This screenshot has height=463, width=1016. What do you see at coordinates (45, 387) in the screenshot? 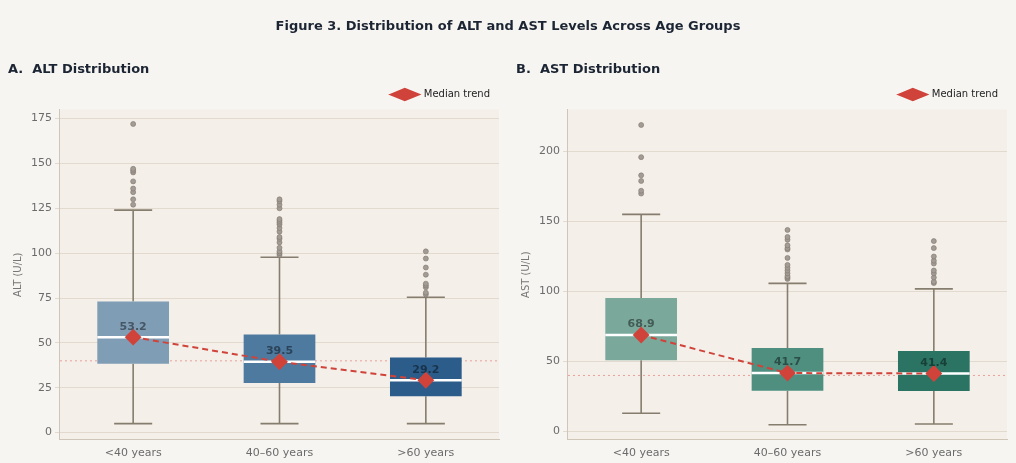
I see `y-tick-label: 25` at bounding box center [45, 387].